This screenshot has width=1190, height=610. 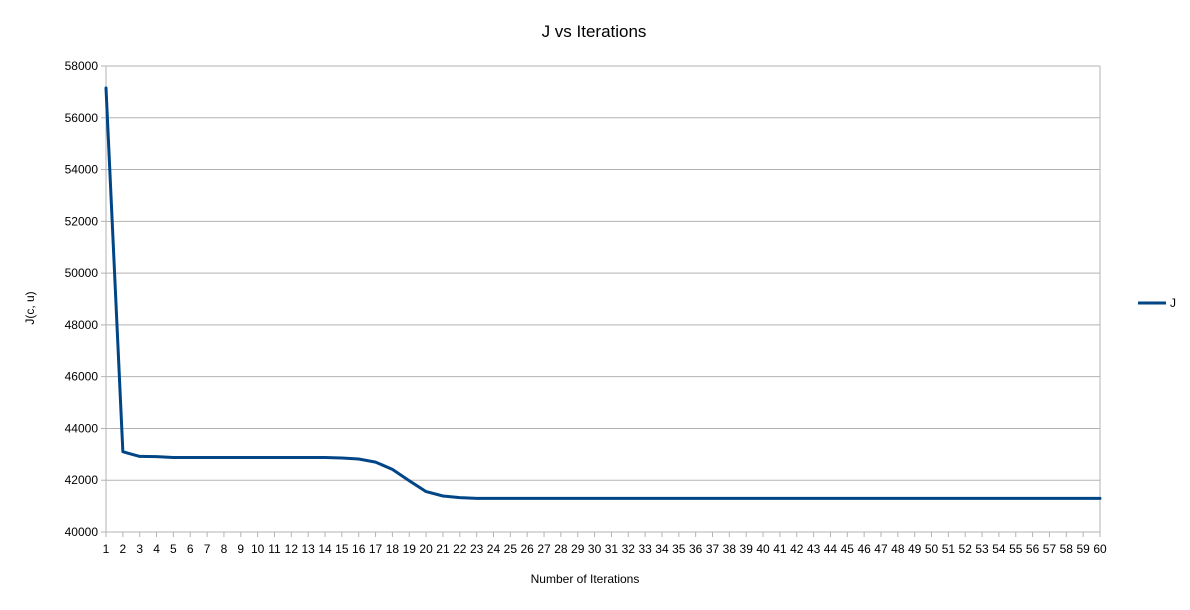 What do you see at coordinates (696, 549) in the screenshot?
I see `x-tick-label: 36` at bounding box center [696, 549].